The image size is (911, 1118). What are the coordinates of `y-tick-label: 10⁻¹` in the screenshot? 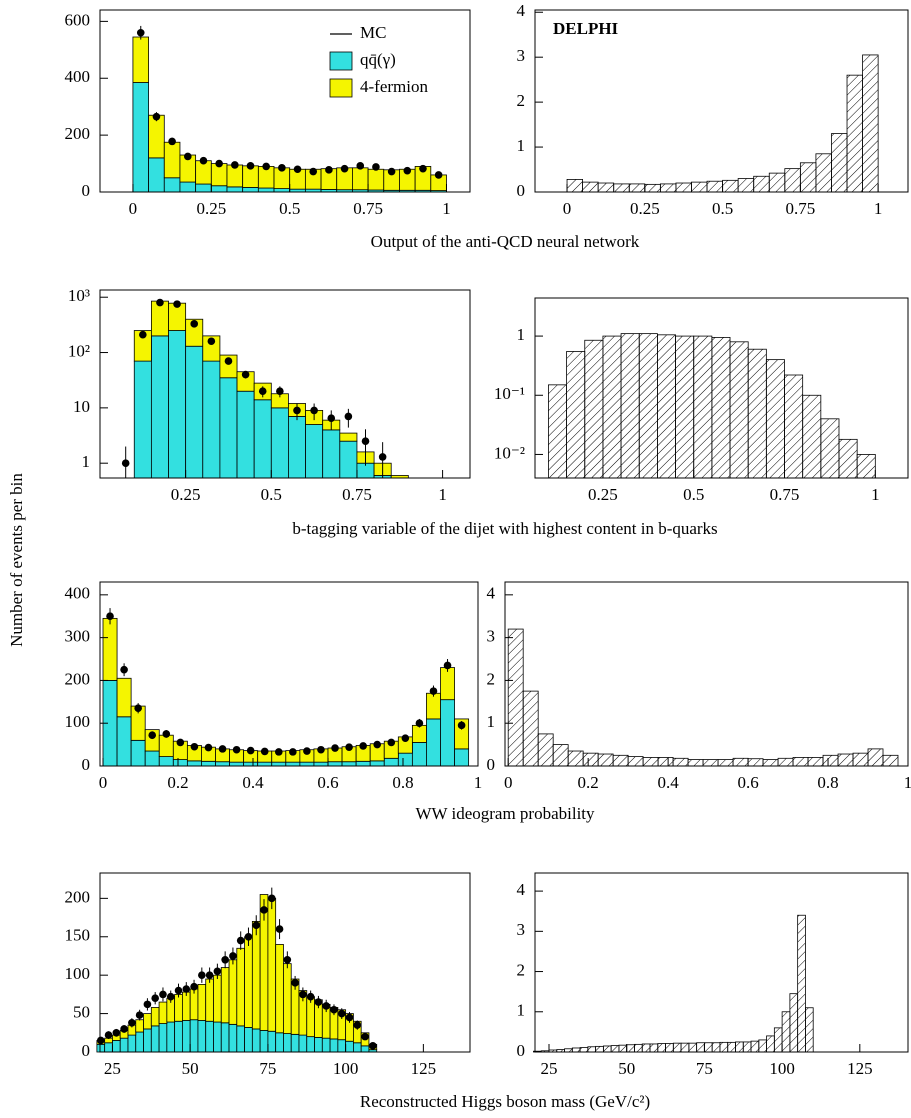 It's located at (509, 393).